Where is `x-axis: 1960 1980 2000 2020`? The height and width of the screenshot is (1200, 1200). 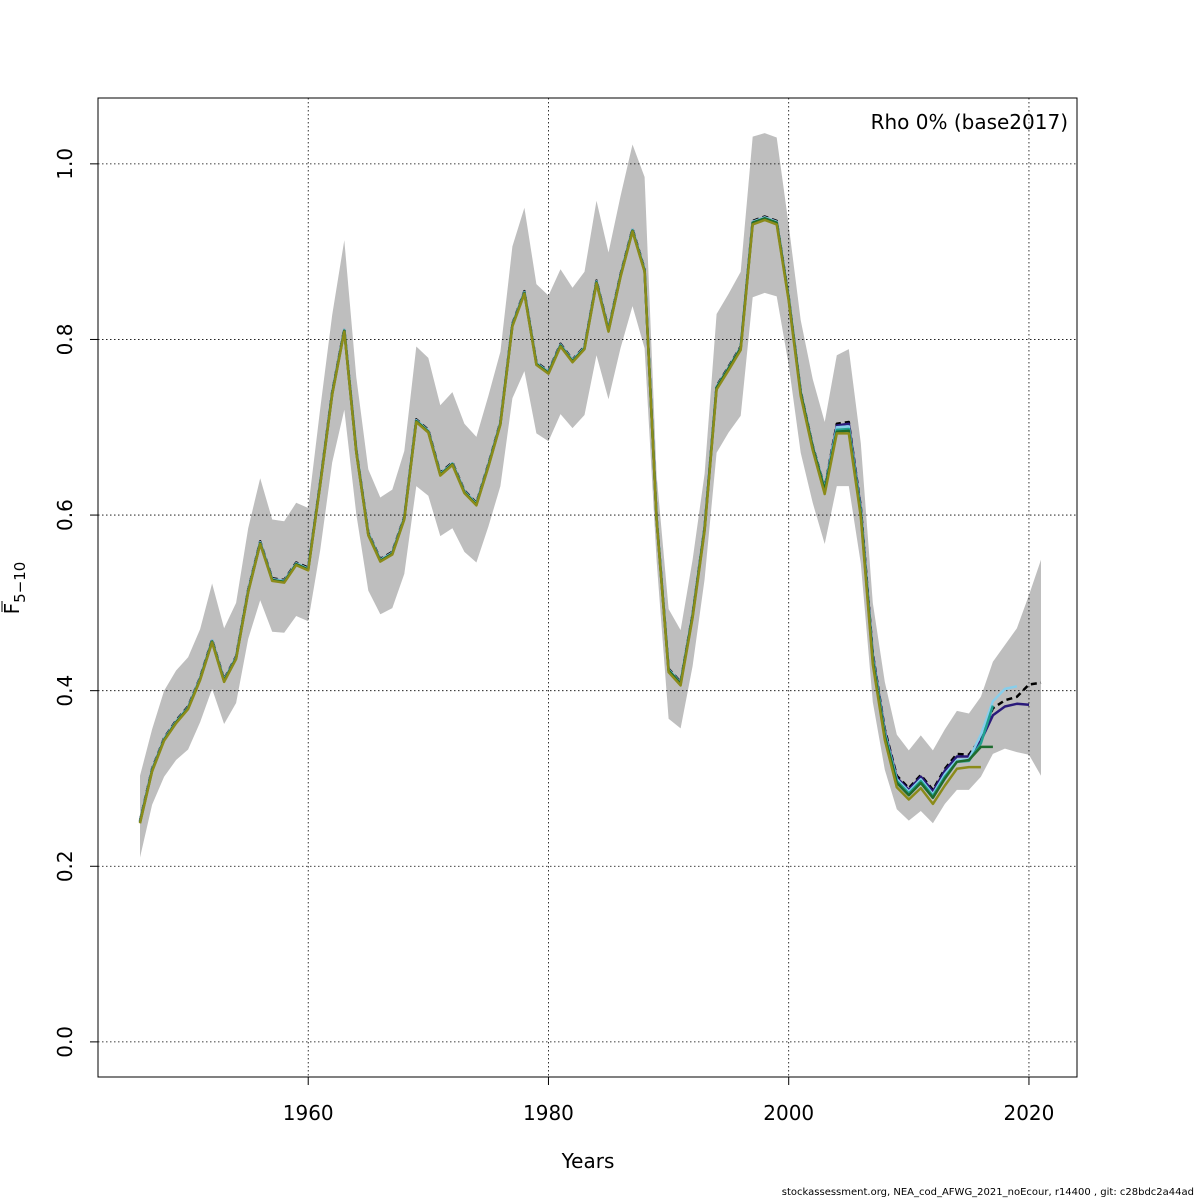 x-axis: 1960 1980 2000 2020 is located at coordinates (668, 1100).